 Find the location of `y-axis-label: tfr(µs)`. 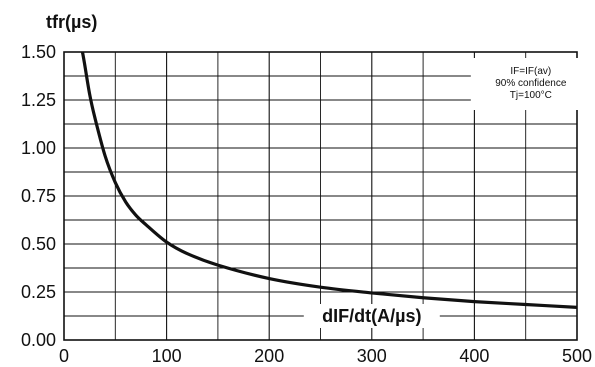

y-axis-label: tfr(µs) is located at coordinates (71, 22).